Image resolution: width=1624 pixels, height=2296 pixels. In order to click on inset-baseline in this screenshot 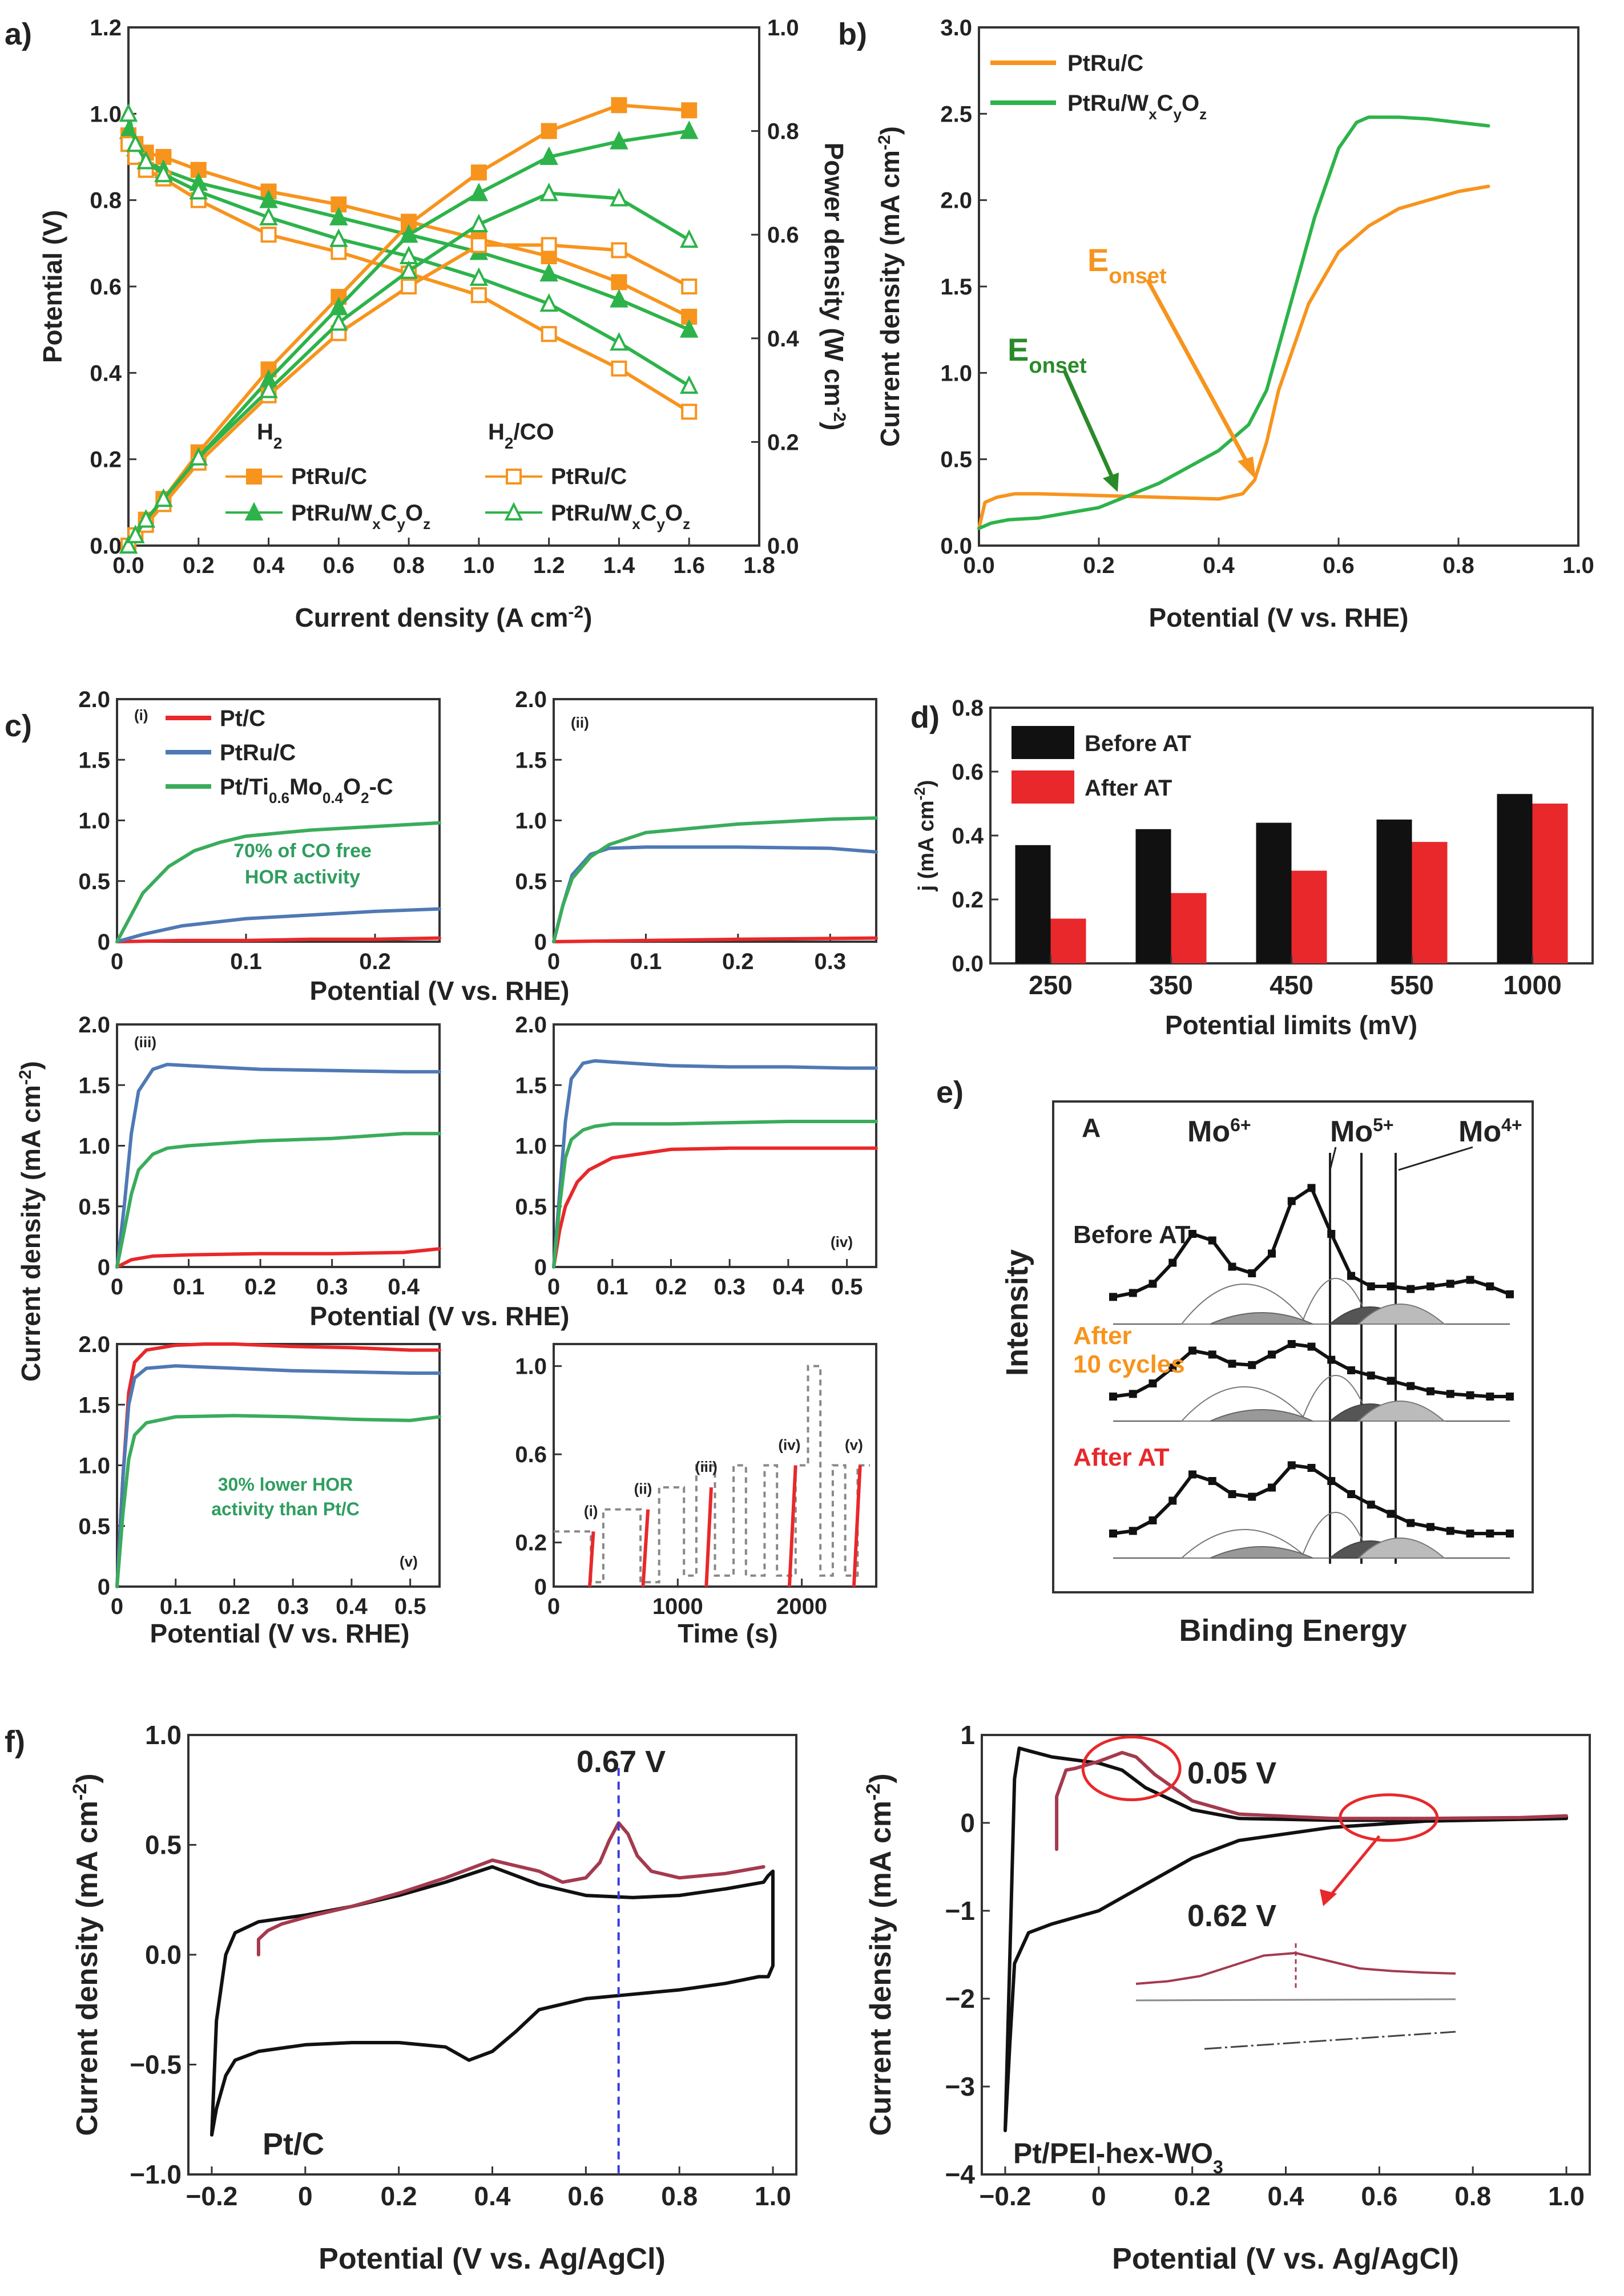, I will do `click(1295, 2000)`.